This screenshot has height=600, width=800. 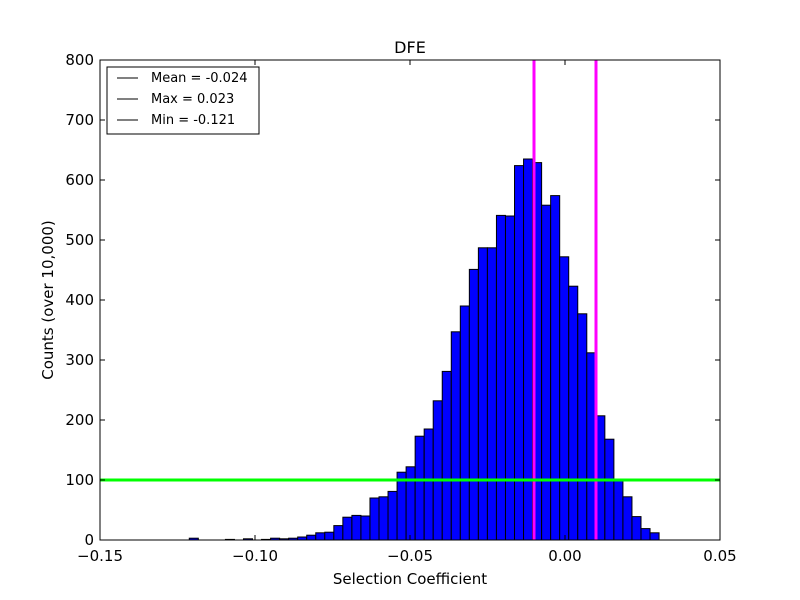 What do you see at coordinates (79, 300) in the screenshot?
I see `y-tick-label: 400` at bounding box center [79, 300].